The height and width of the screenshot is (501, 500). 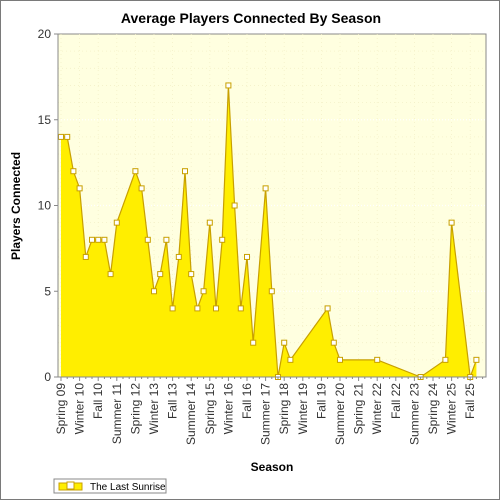 What do you see at coordinates (47, 291) in the screenshot?
I see `y-tick-label: 5` at bounding box center [47, 291].